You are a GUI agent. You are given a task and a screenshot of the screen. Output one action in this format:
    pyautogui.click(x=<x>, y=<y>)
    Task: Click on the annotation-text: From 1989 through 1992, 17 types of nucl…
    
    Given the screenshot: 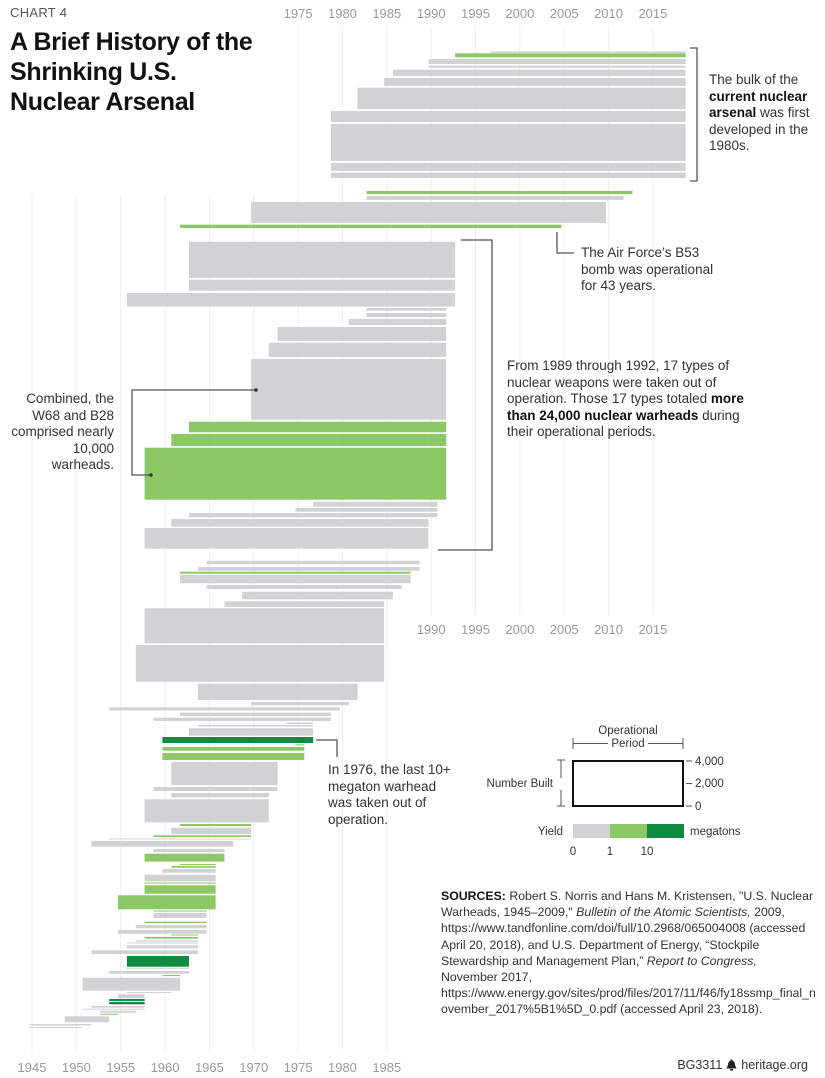 What is the action you would take?
    pyautogui.click(x=618, y=382)
    